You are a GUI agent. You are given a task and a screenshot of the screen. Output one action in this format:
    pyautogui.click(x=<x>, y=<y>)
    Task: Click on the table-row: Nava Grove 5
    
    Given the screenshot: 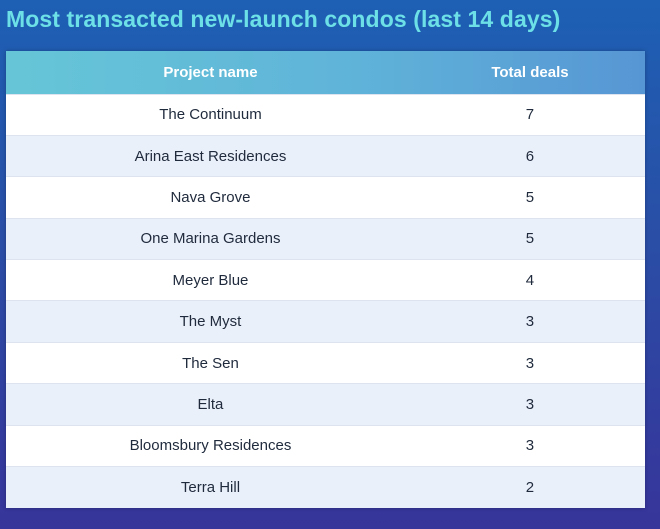 What is the action you would take?
    pyautogui.click(x=325, y=197)
    